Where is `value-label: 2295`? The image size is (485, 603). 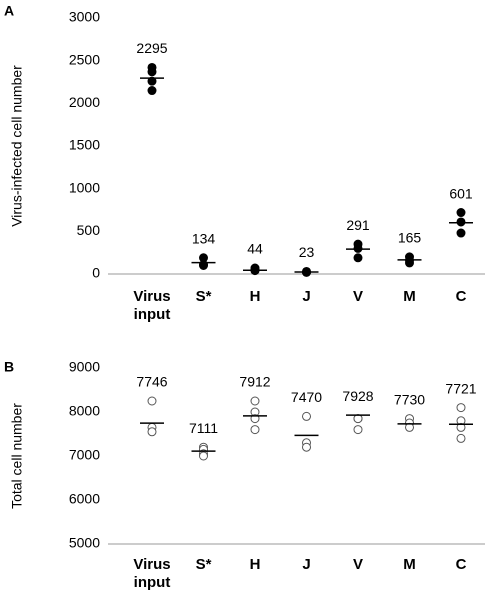
value-label: 2295 is located at coordinates (151, 48).